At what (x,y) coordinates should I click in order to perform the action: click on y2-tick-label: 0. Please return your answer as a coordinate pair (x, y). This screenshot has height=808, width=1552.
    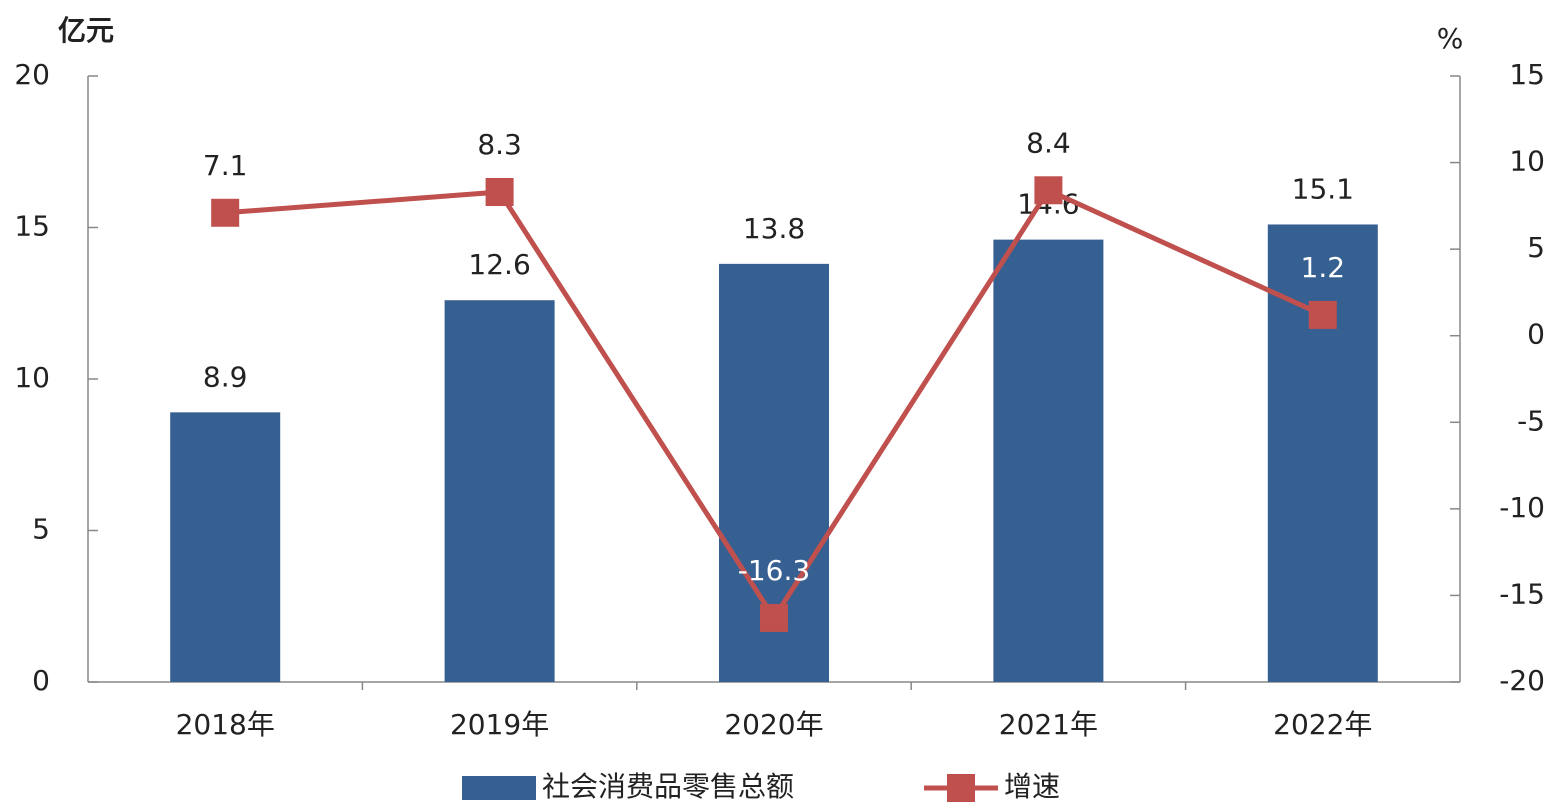
    Looking at the image, I should click on (1536, 334).